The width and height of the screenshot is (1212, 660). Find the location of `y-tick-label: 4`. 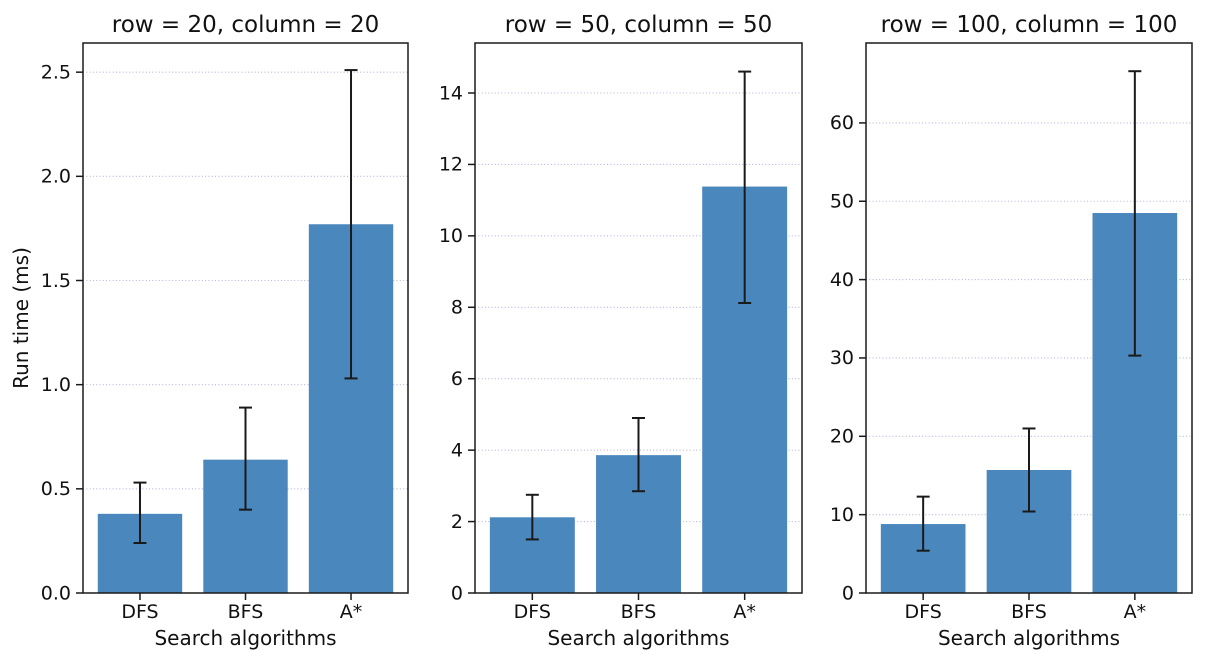

y-tick-label: 4 is located at coordinates (457, 450).